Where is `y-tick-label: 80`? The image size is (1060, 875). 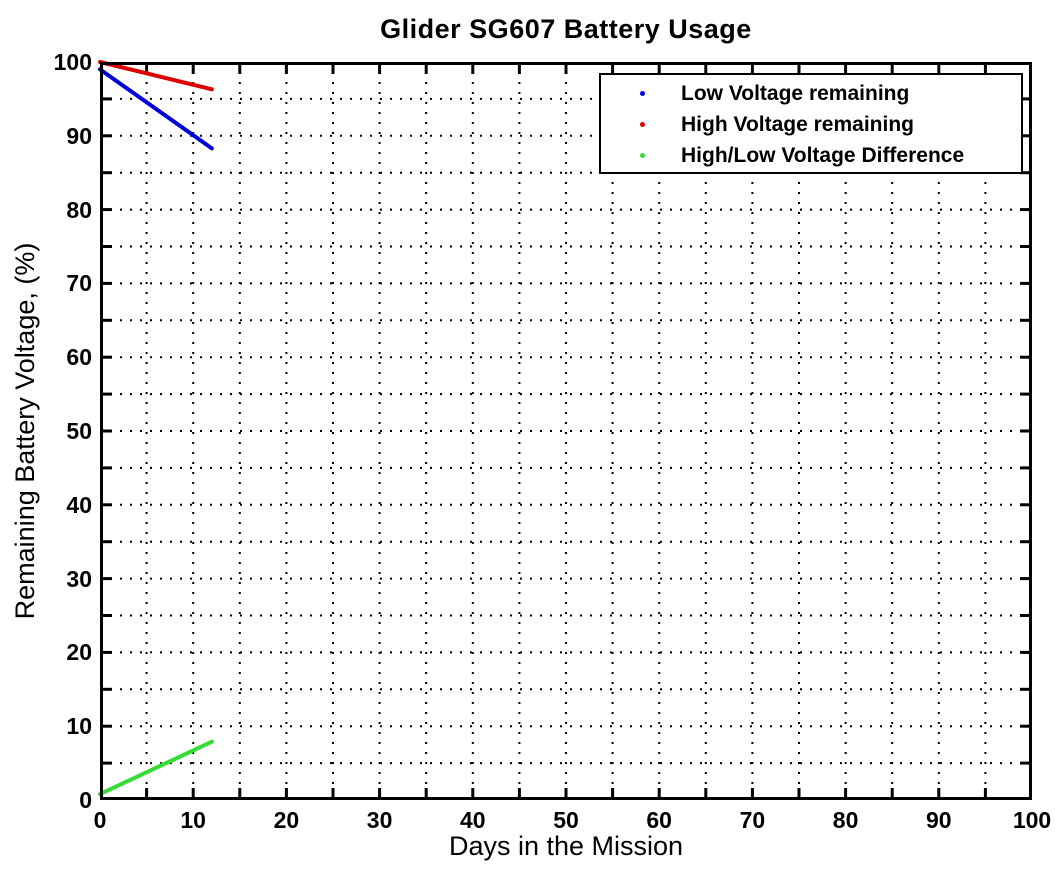 y-tick-label: 80 is located at coordinates (79, 209).